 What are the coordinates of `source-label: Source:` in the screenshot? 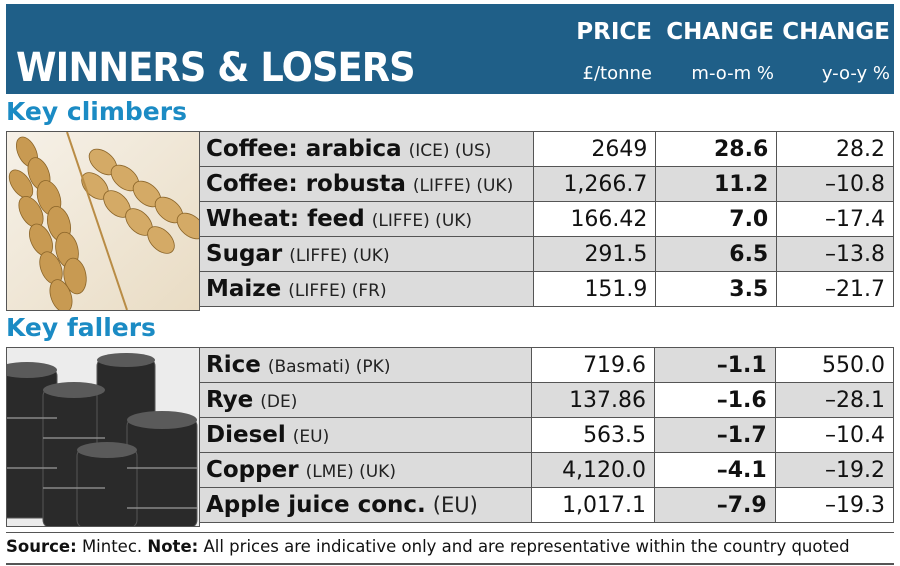 It's located at (41, 546).